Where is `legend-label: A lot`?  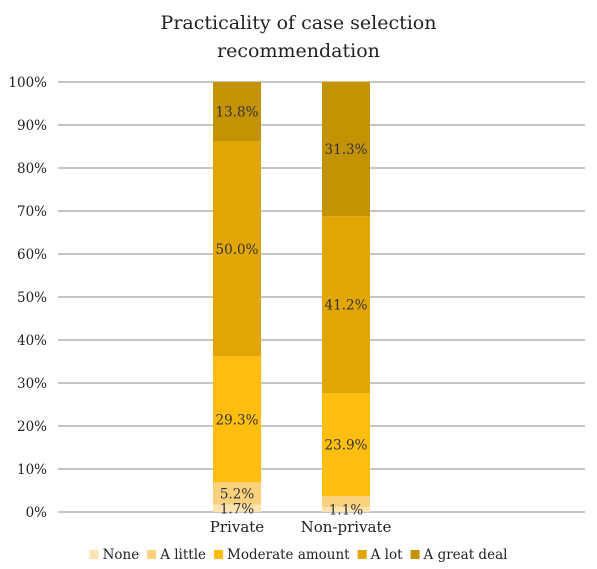 legend-label: A lot is located at coordinates (386, 555).